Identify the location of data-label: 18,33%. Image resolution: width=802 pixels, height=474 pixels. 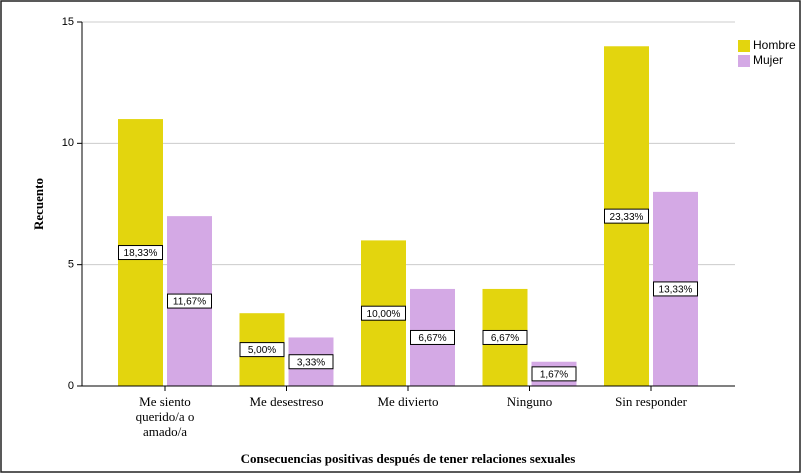
(141, 253).